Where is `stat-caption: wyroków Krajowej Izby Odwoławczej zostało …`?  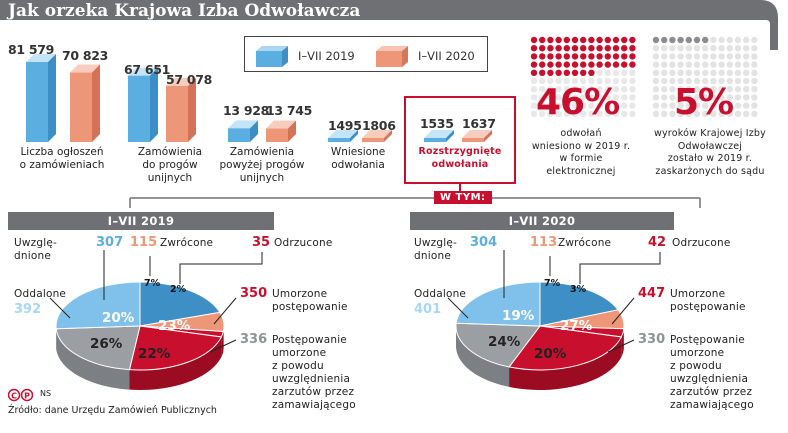 stat-caption: wyroków Krajowej Izby Odwoławczej zostało … is located at coordinates (710, 152).